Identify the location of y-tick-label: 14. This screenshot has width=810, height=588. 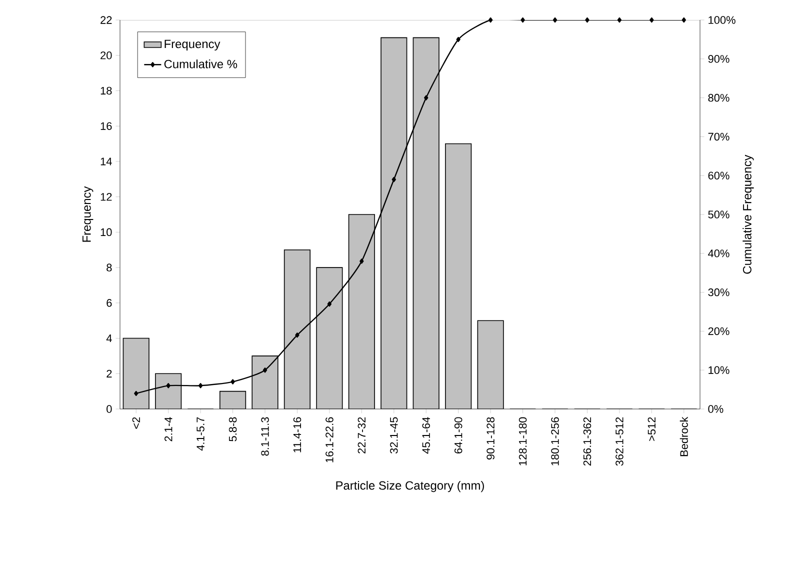
(106, 162).